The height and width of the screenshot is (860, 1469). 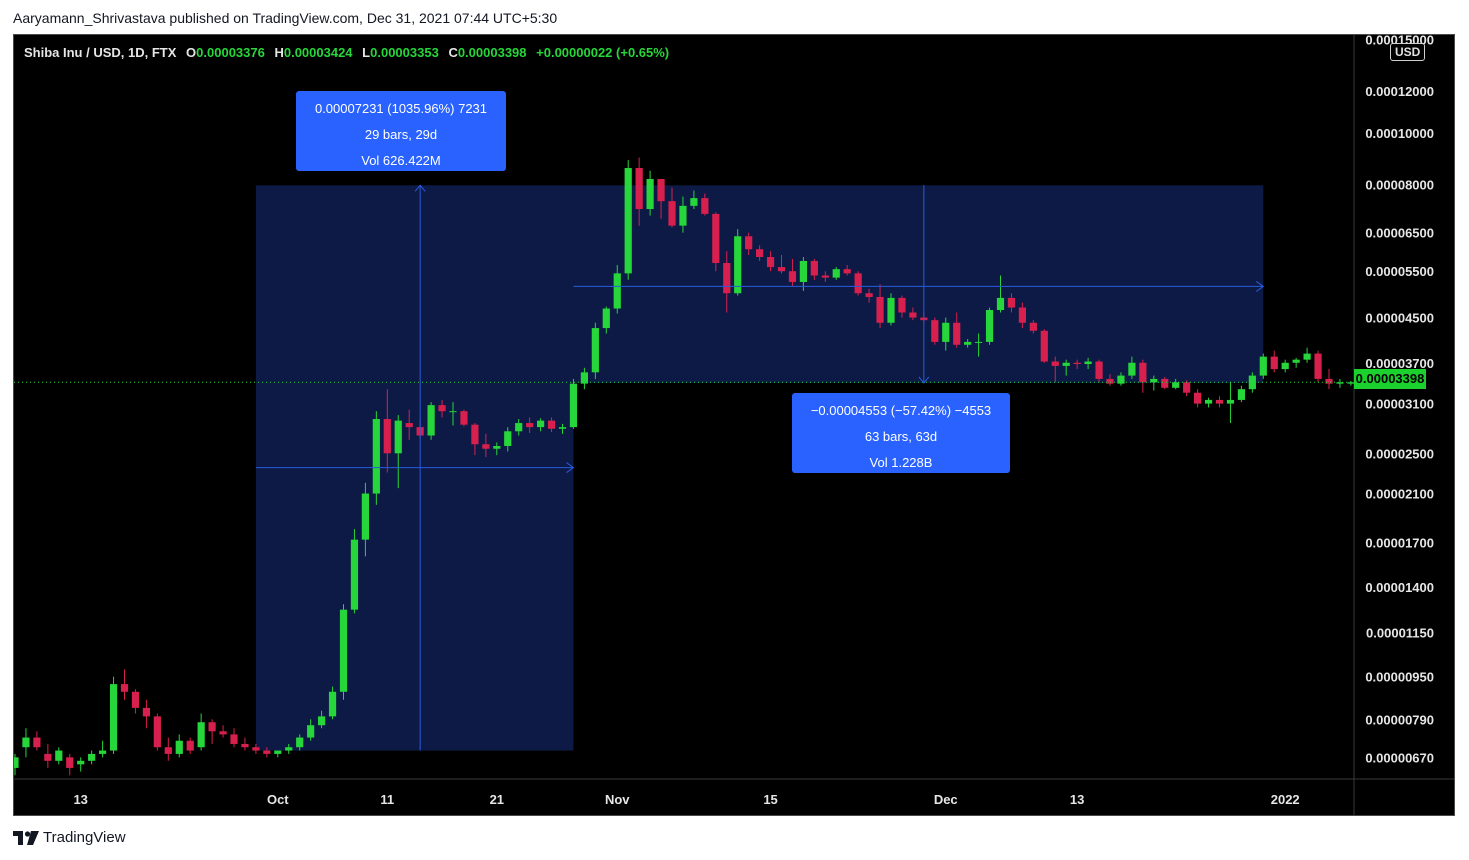 What do you see at coordinates (1399, 677) in the screenshot?
I see `y-tick-label: 0.00000950` at bounding box center [1399, 677].